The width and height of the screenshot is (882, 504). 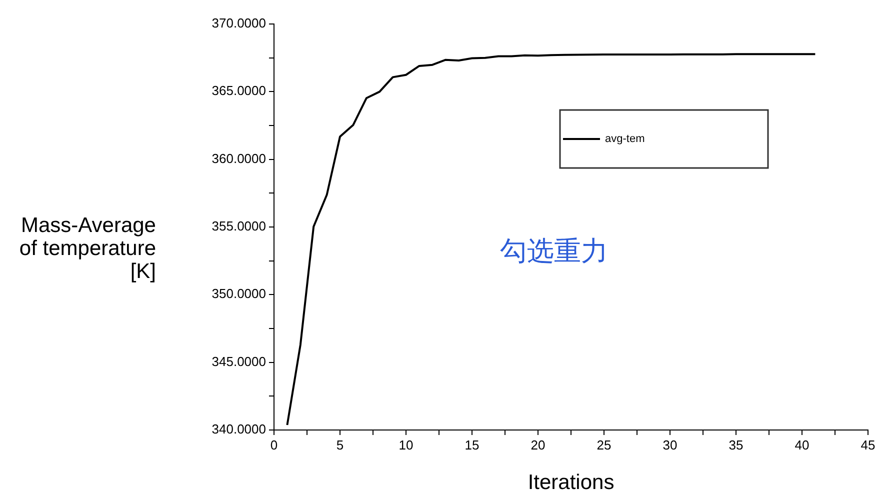 I want to click on x-tick-label: 20, so click(x=538, y=444).